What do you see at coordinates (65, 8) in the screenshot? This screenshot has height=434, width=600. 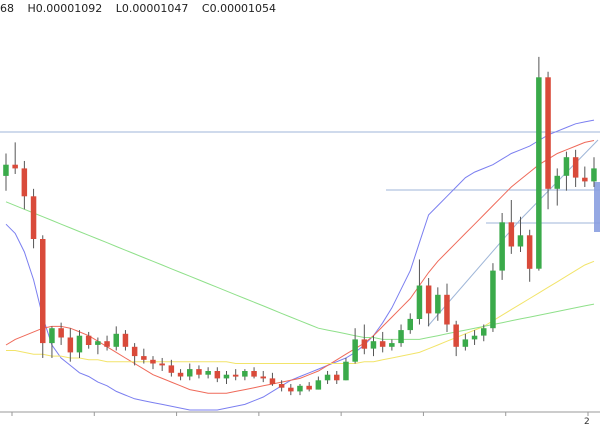 I see `ohlc-high: H0.00001092` at bounding box center [65, 8].